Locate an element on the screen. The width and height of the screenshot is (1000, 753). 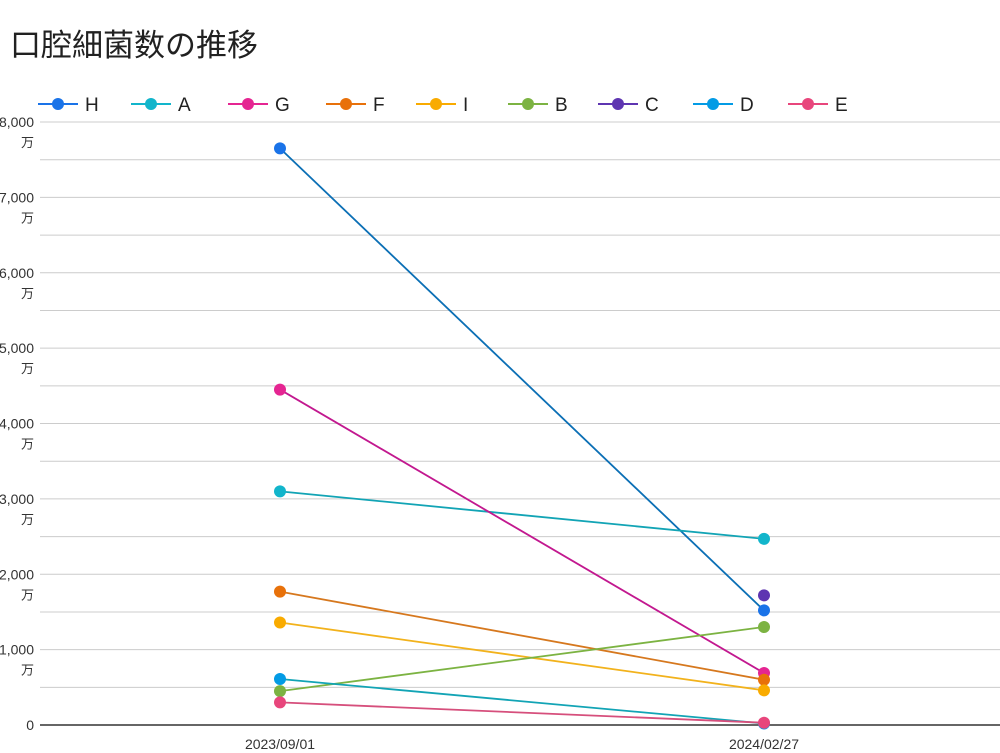
y-tick-label: 0 is located at coordinates (30, 725).